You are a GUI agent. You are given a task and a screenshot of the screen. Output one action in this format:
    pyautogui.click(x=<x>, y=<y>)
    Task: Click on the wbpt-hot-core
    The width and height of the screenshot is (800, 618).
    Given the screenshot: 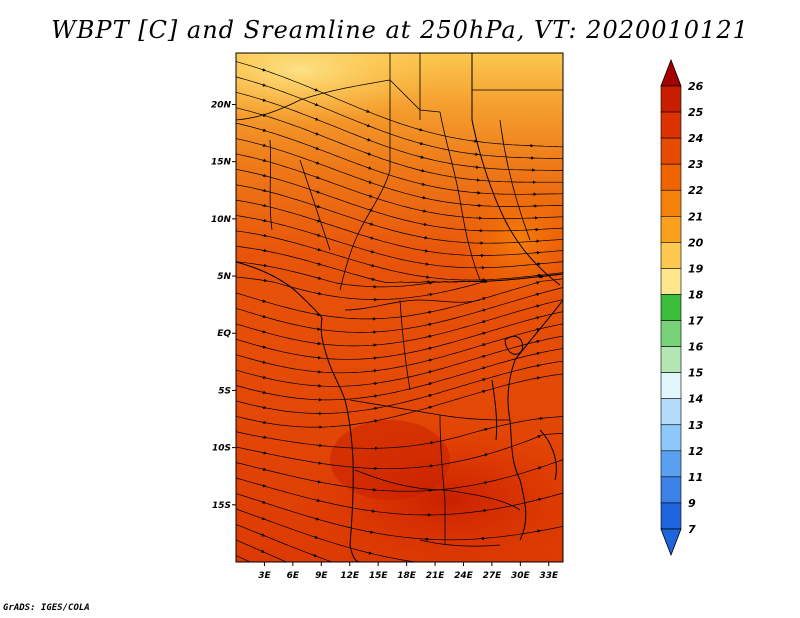 What is the action you would take?
    pyautogui.click(x=390, y=460)
    